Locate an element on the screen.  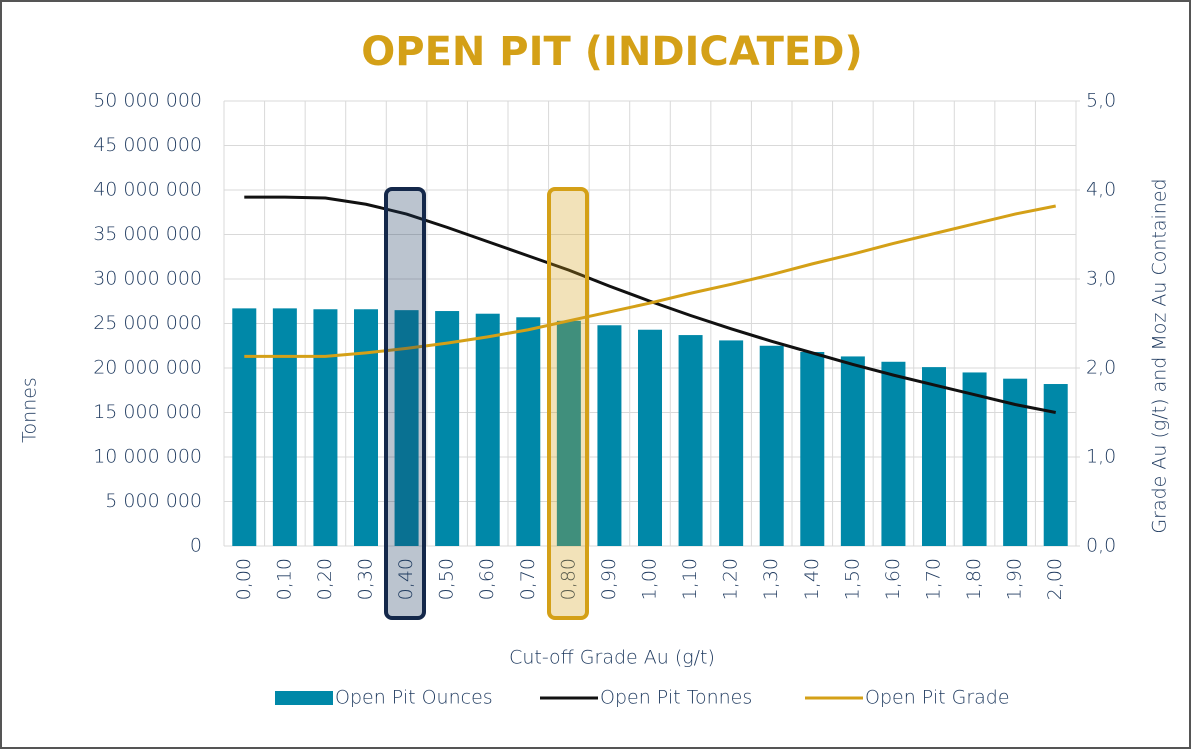
x-tick-label: 1,40 is located at coordinates (812, 579).